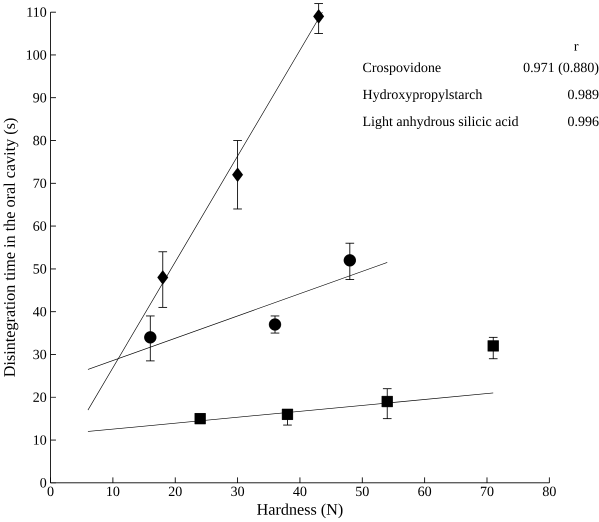 The image size is (599, 522). Describe the element at coordinates (40, 440) in the screenshot. I see `y-tick-label: 10` at that location.